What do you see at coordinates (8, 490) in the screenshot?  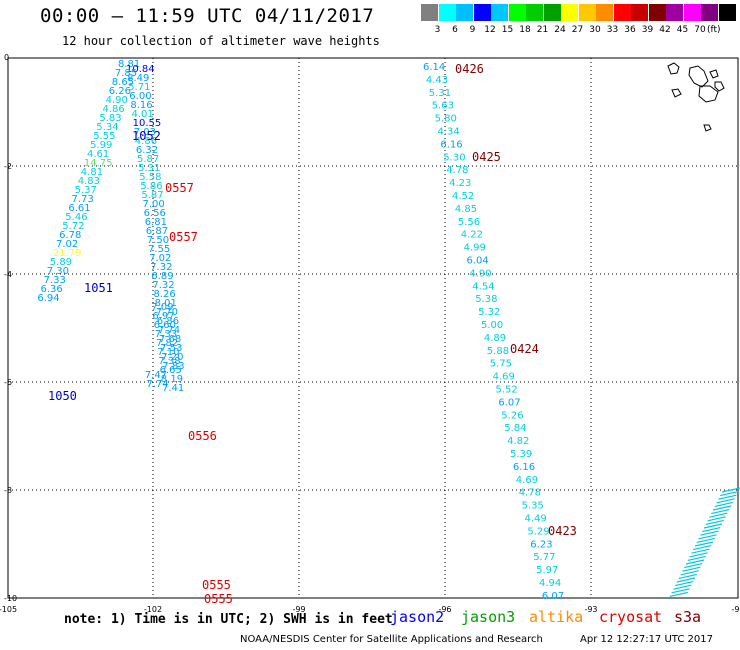 I see `y-tick-label: -8` at bounding box center [8, 490].